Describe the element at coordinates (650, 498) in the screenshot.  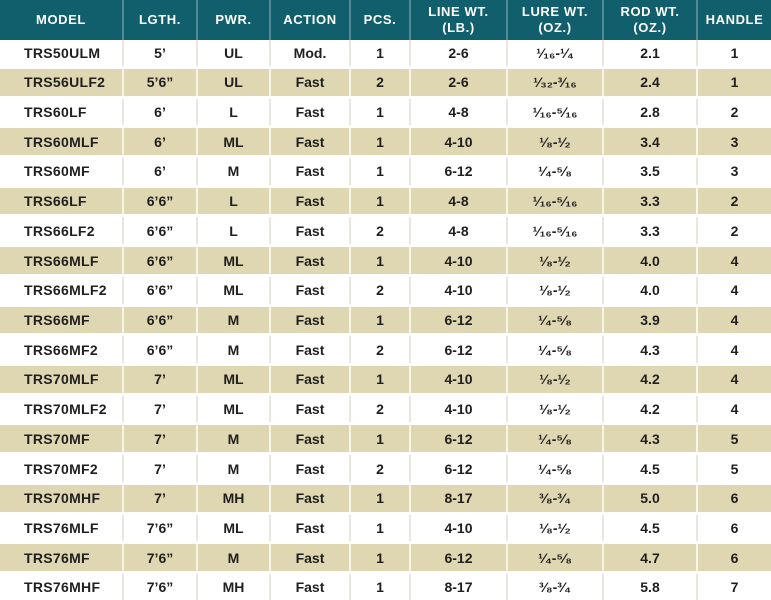
I see `cell-rod-wt: 5.0` at that location.